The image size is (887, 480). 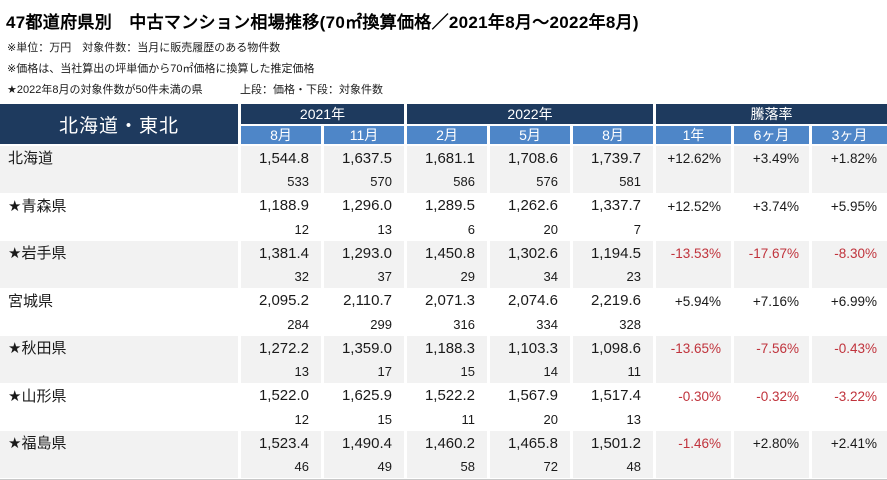 What do you see at coordinates (447, 276) in the screenshot?
I see `count-cell: 29` at bounding box center [447, 276].